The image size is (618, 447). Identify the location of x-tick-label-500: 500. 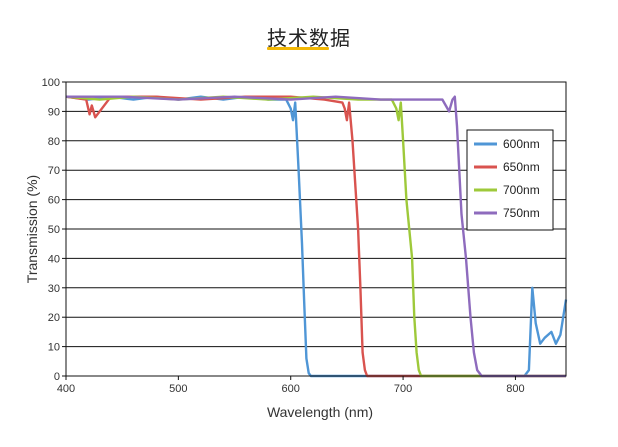
(178, 389).